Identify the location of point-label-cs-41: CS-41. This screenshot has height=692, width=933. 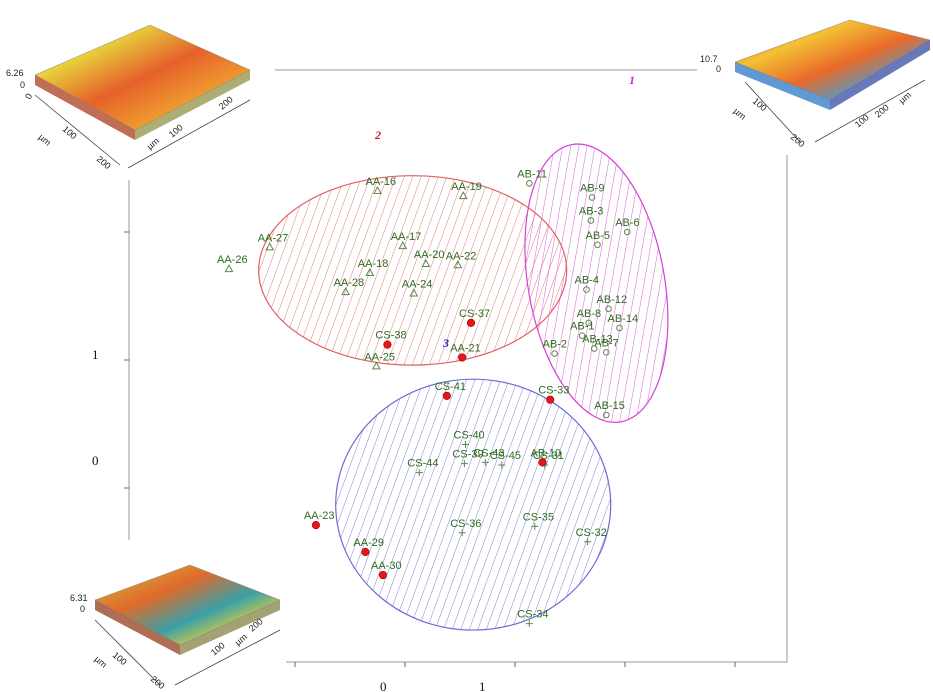
(450, 387).